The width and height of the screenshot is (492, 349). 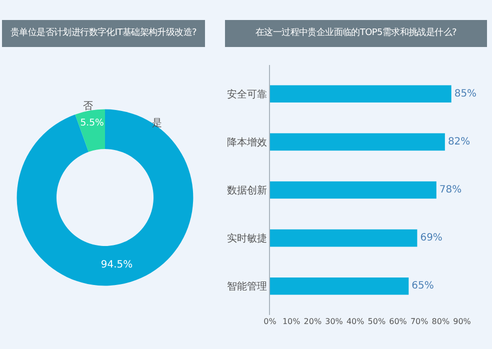 What do you see at coordinates (103, 33) in the screenshot?
I see `chart-title: 贵单位是否计划进行数字化IT基础架构升级改造?` at bounding box center [103, 33].